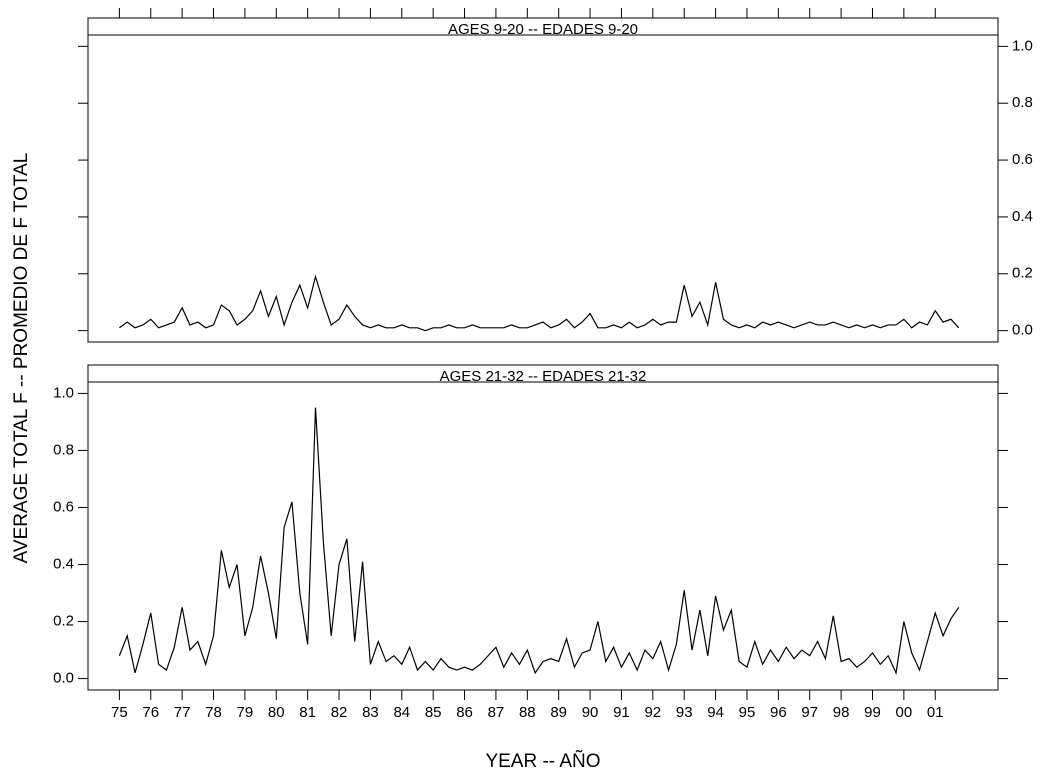 Image resolution: width=1047 pixels, height=775 pixels. Describe the element at coordinates (904, 712) in the screenshot. I see `x-tick-label: 00` at that location.